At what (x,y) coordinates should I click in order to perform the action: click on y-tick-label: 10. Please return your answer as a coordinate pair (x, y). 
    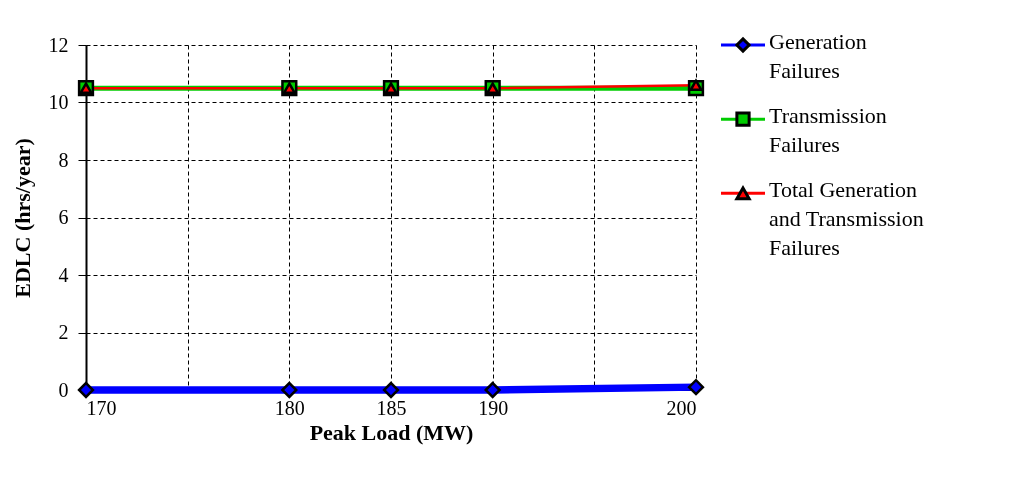
    Looking at the image, I should click on (58, 102).